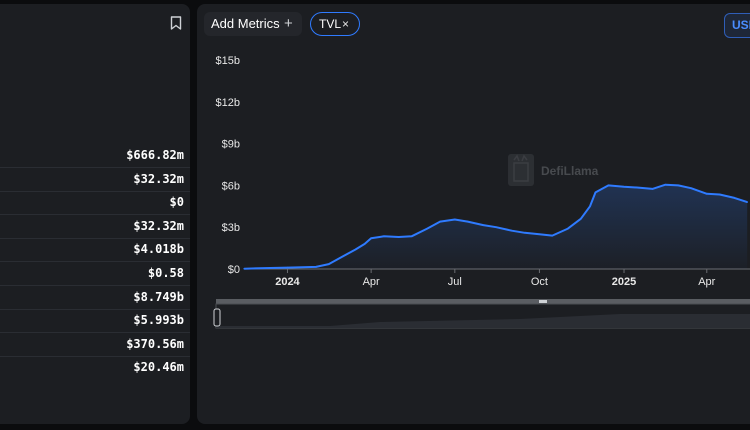 The width and height of the screenshot is (750, 430). Describe the element at coordinates (158, 320) in the screenshot. I see `stat-value: $5.993b` at that location.